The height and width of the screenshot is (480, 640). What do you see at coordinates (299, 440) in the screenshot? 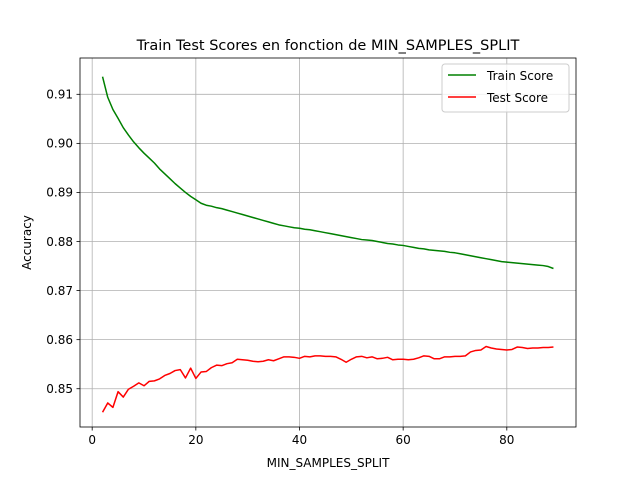
I see `x-tick-label: 40` at bounding box center [299, 440].